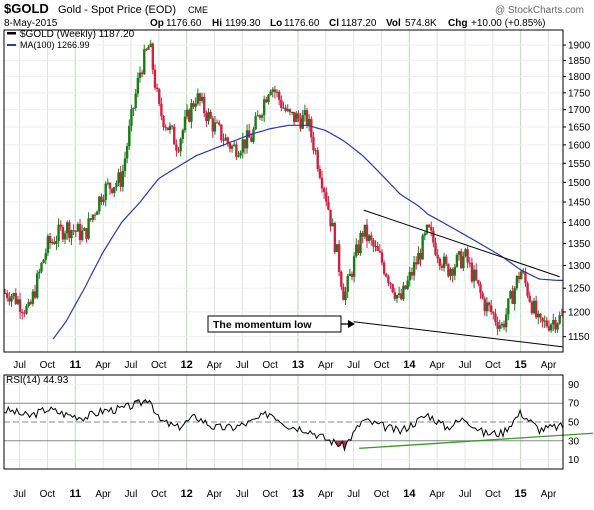 The image size is (594, 510). Describe the element at coordinates (421, 23) in the screenshot. I see `vol-value: 574.8K` at that location.